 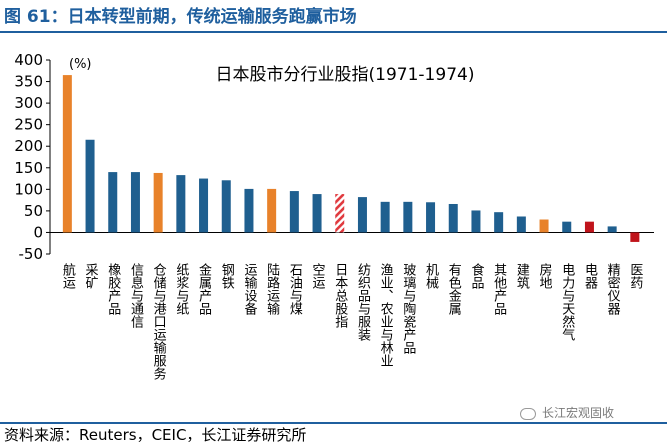 What do you see at coordinates (454, 289) in the screenshot?
I see `category-label: 有色金属` at bounding box center [454, 289].